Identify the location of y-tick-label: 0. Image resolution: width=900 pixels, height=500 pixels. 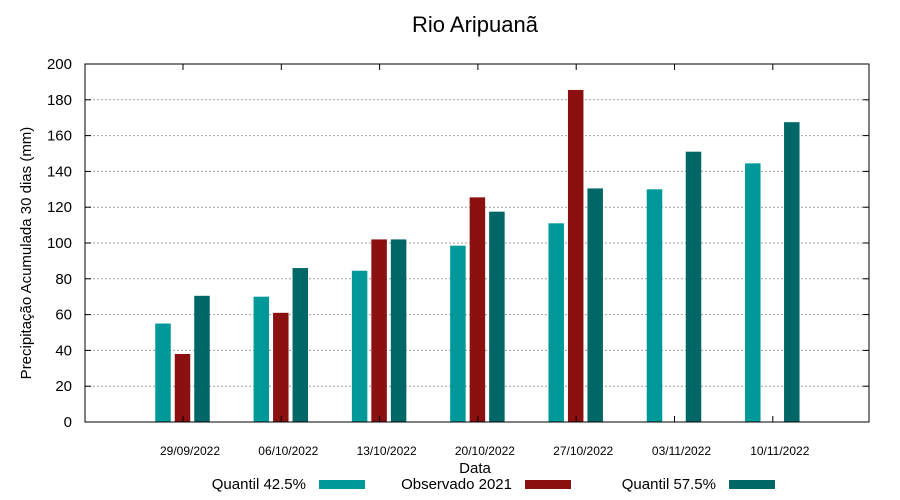
(68, 422).